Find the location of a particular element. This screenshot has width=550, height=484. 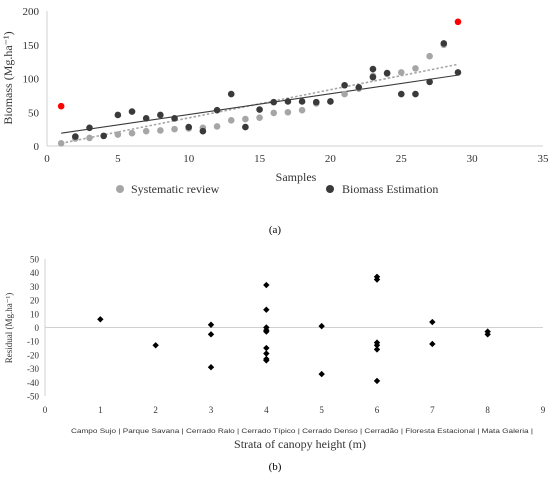

residual-x-tick-label: 6 is located at coordinates (377, 410).